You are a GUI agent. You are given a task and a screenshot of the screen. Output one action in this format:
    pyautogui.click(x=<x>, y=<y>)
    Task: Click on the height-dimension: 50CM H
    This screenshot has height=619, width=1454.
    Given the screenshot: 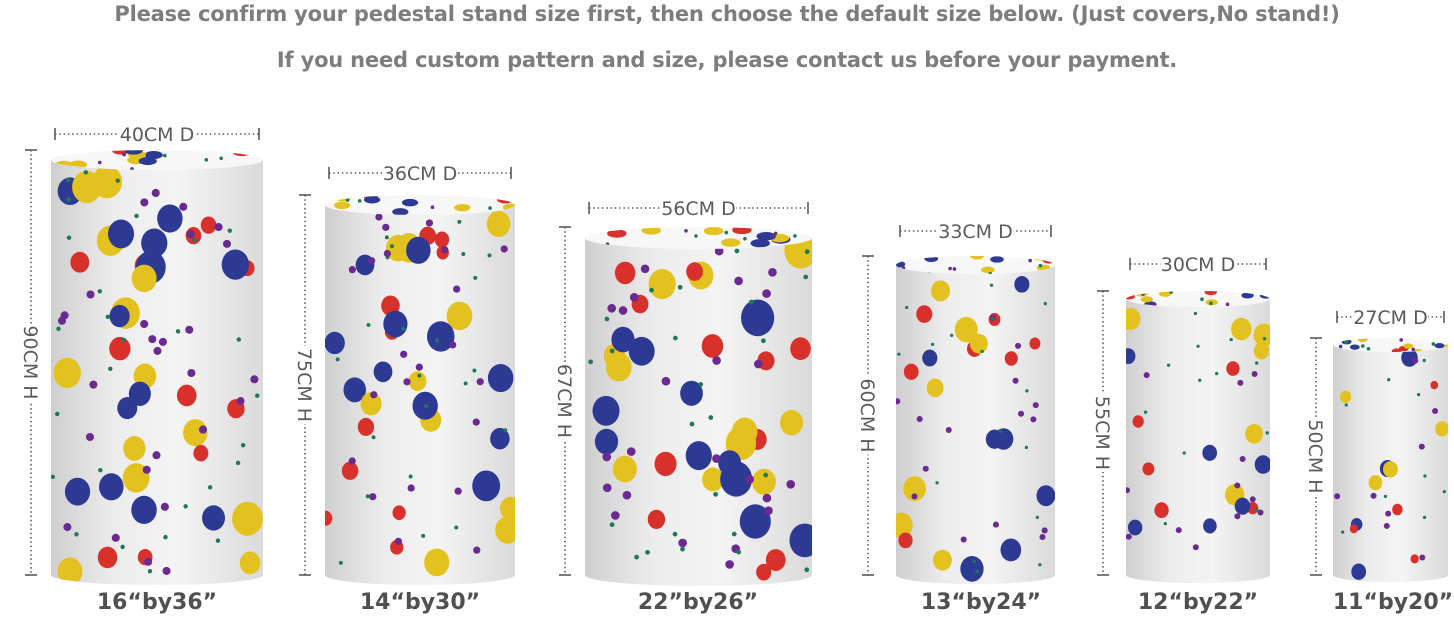 What is the action you would take?
    pyautogui.click(x=1316, y=456)
    